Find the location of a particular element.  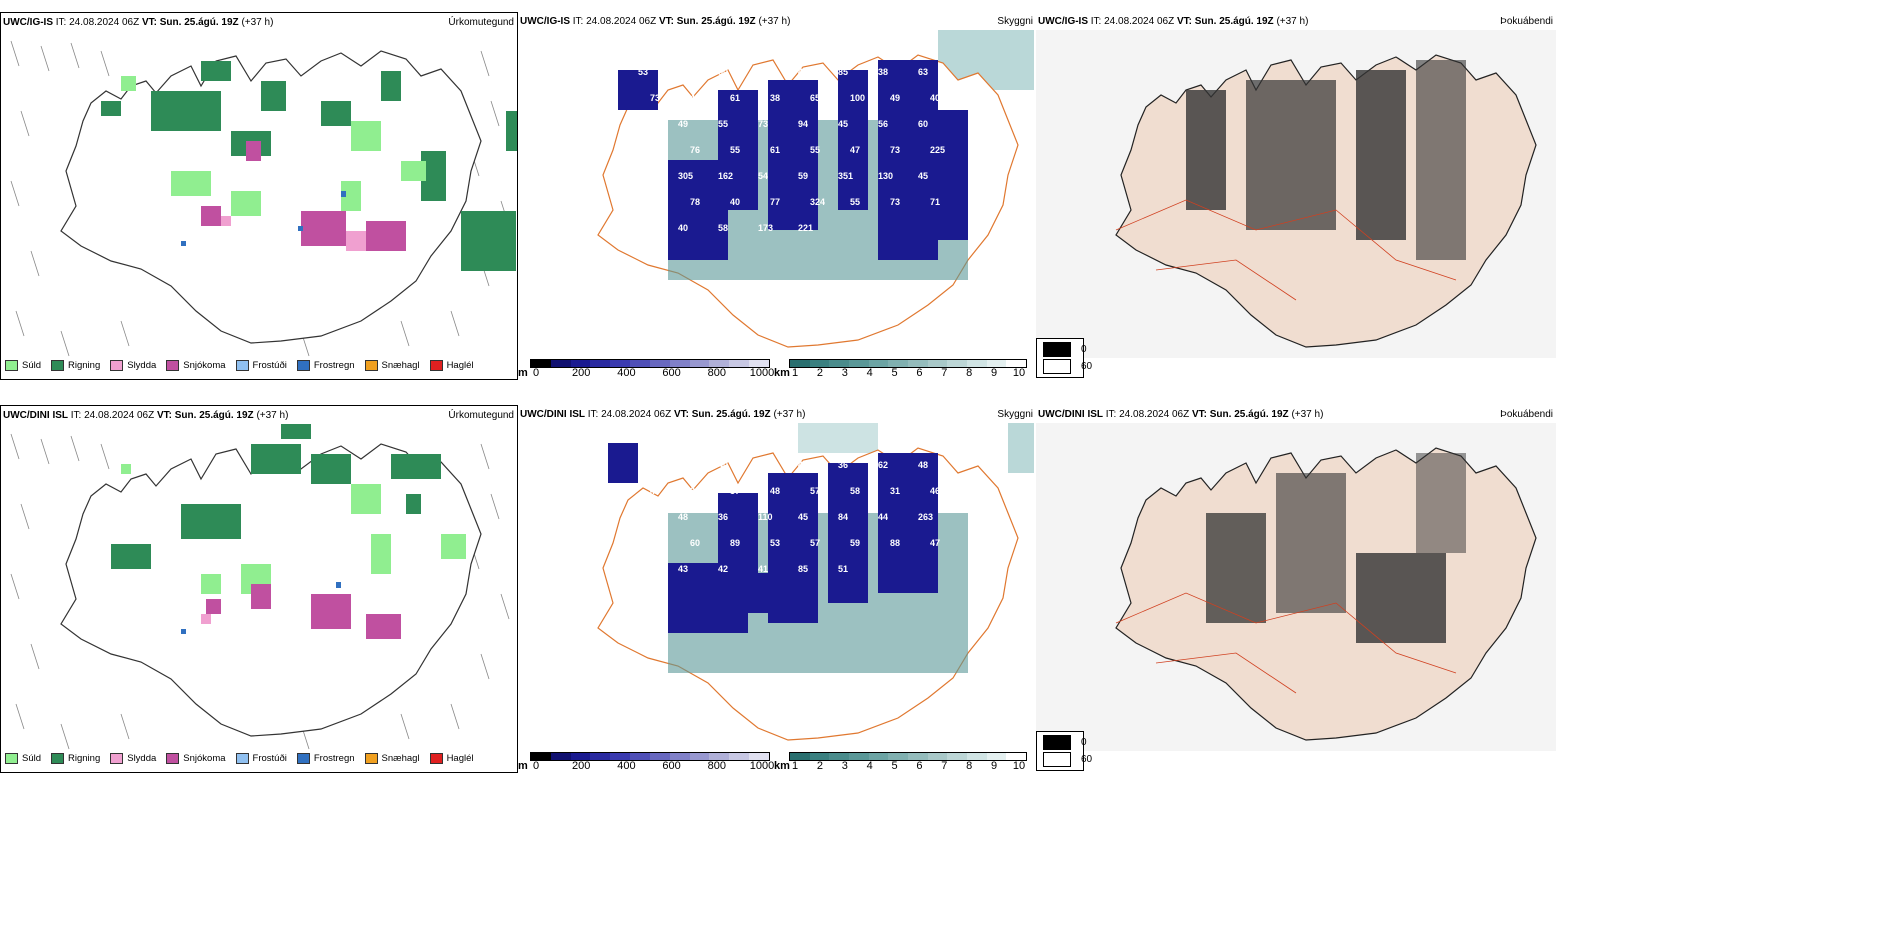

cloud-base-label: 62 is located at coordinates (883, 465).